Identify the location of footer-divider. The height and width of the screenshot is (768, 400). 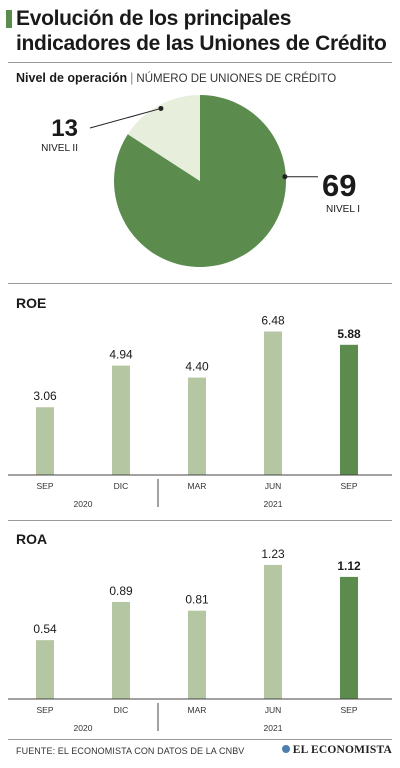
(200, 739).